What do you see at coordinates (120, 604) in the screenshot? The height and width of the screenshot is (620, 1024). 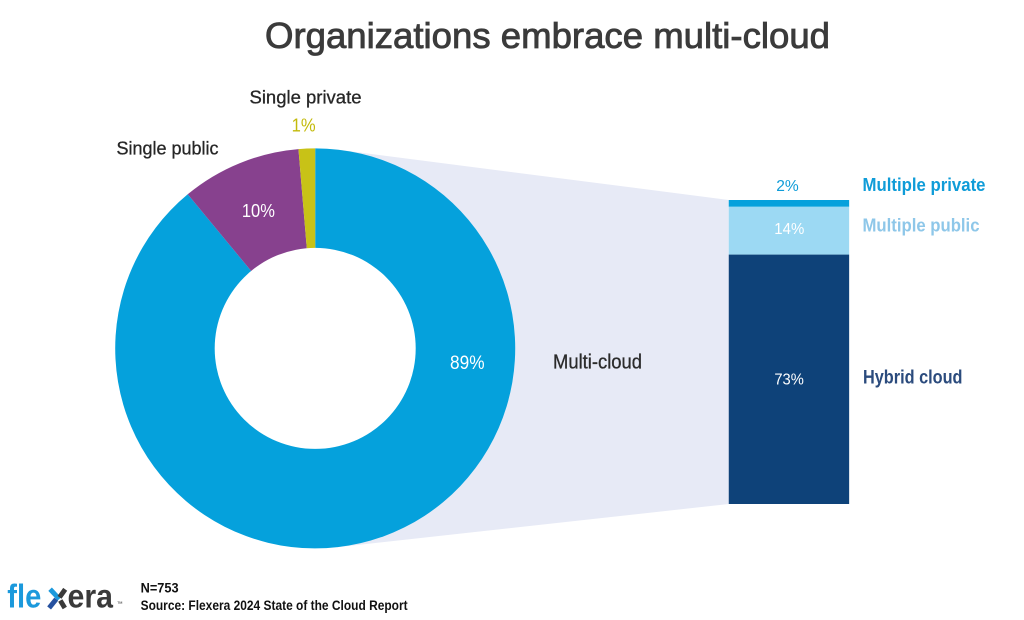 I see `svg-text: ™` at bounding box center [120, 604].